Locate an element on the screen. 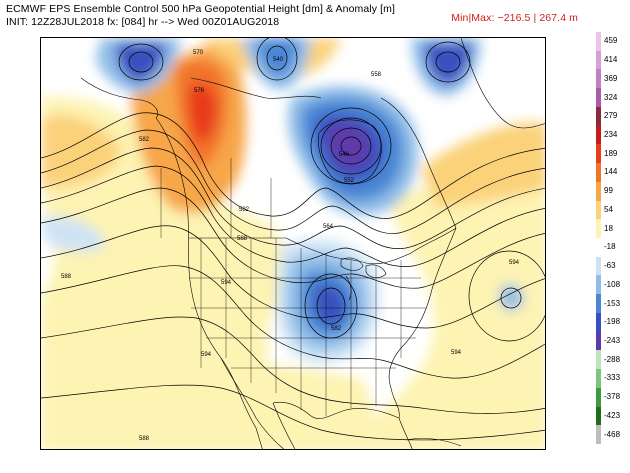  colorbar-label: 144 is located at coordinates (611, 172).